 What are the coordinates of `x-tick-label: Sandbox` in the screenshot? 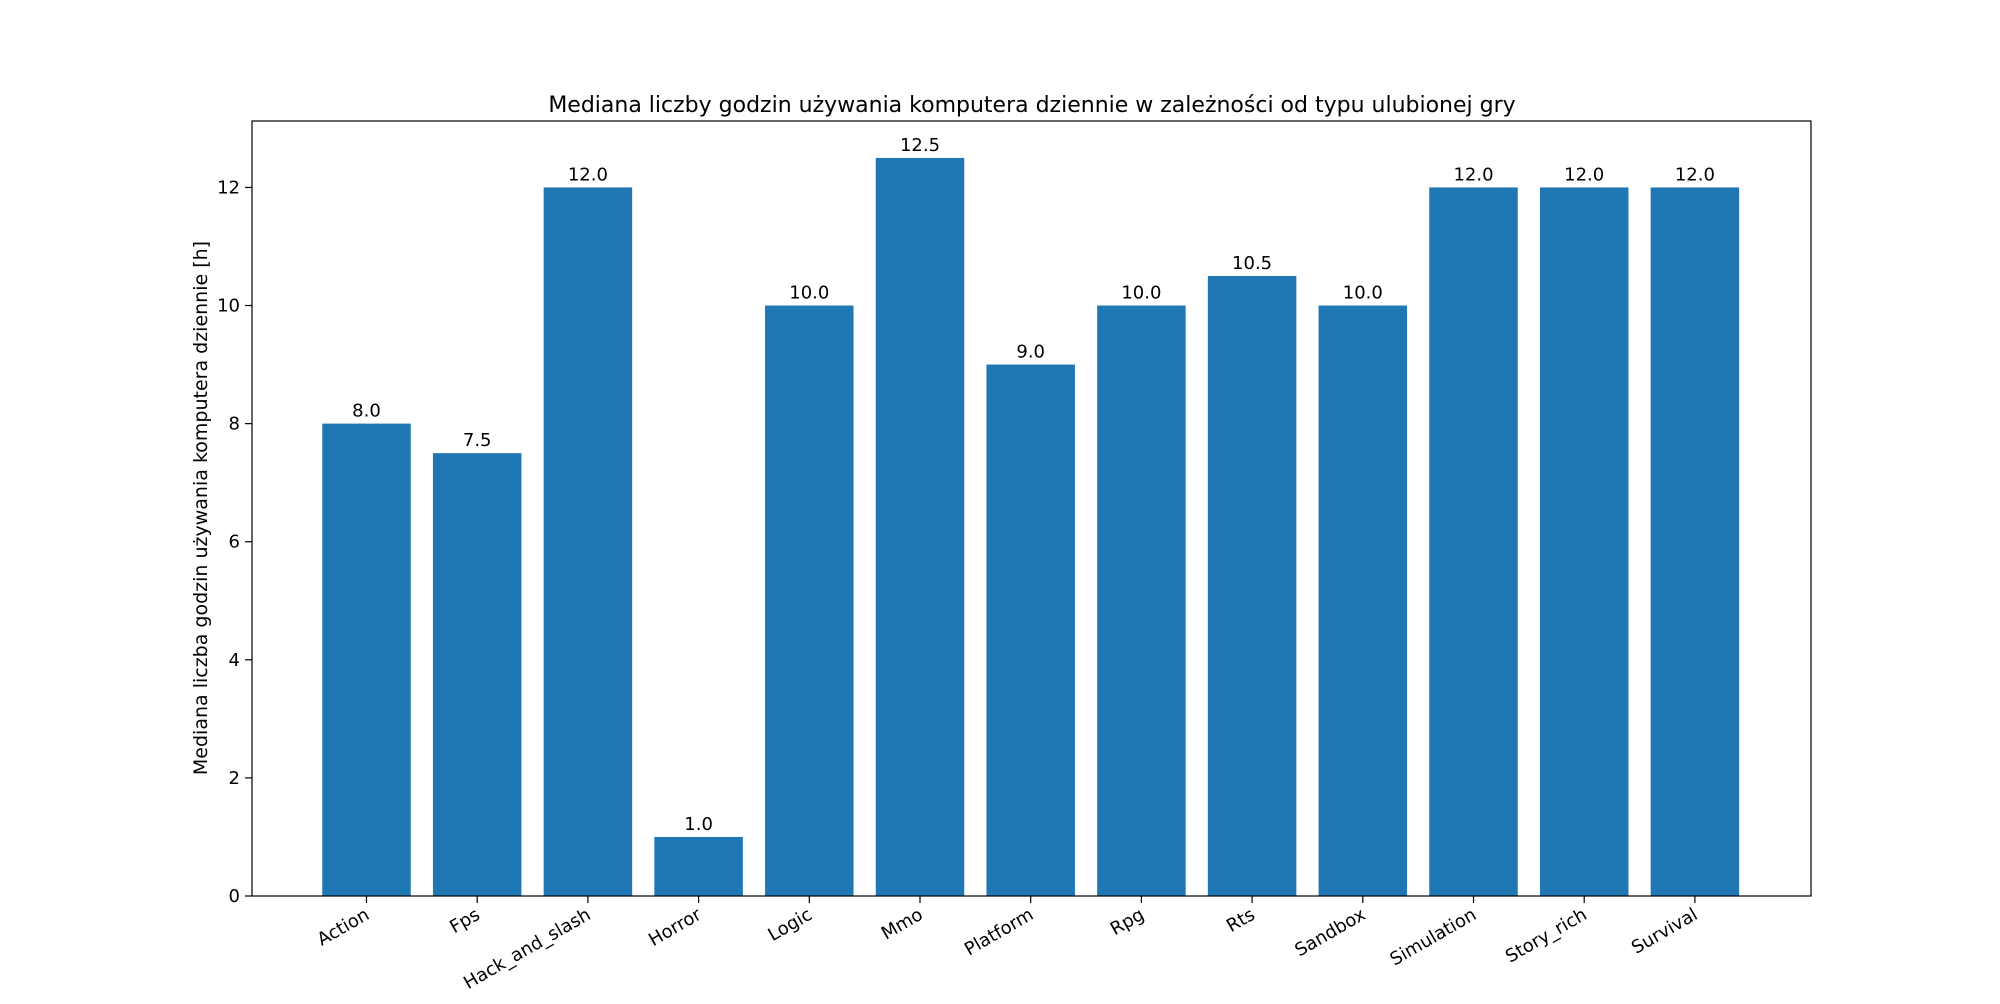 It's located at (1330, 932).